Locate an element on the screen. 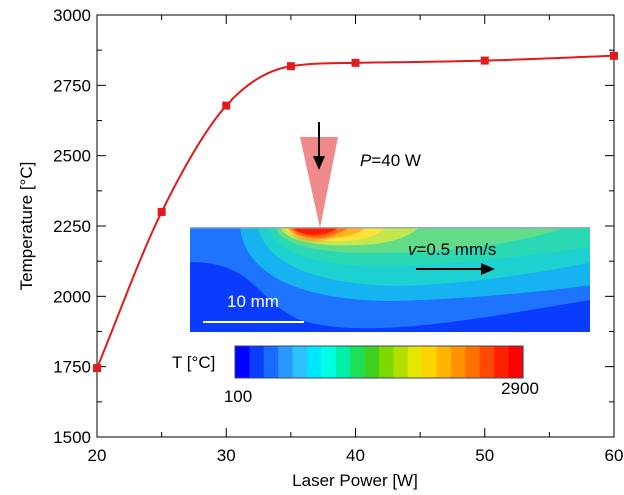 This screenshot has width=624, height=495. y-tick-labels: 1500 1750 2000 2250 2500 2750 3000 is located at coordinates (72, 226).